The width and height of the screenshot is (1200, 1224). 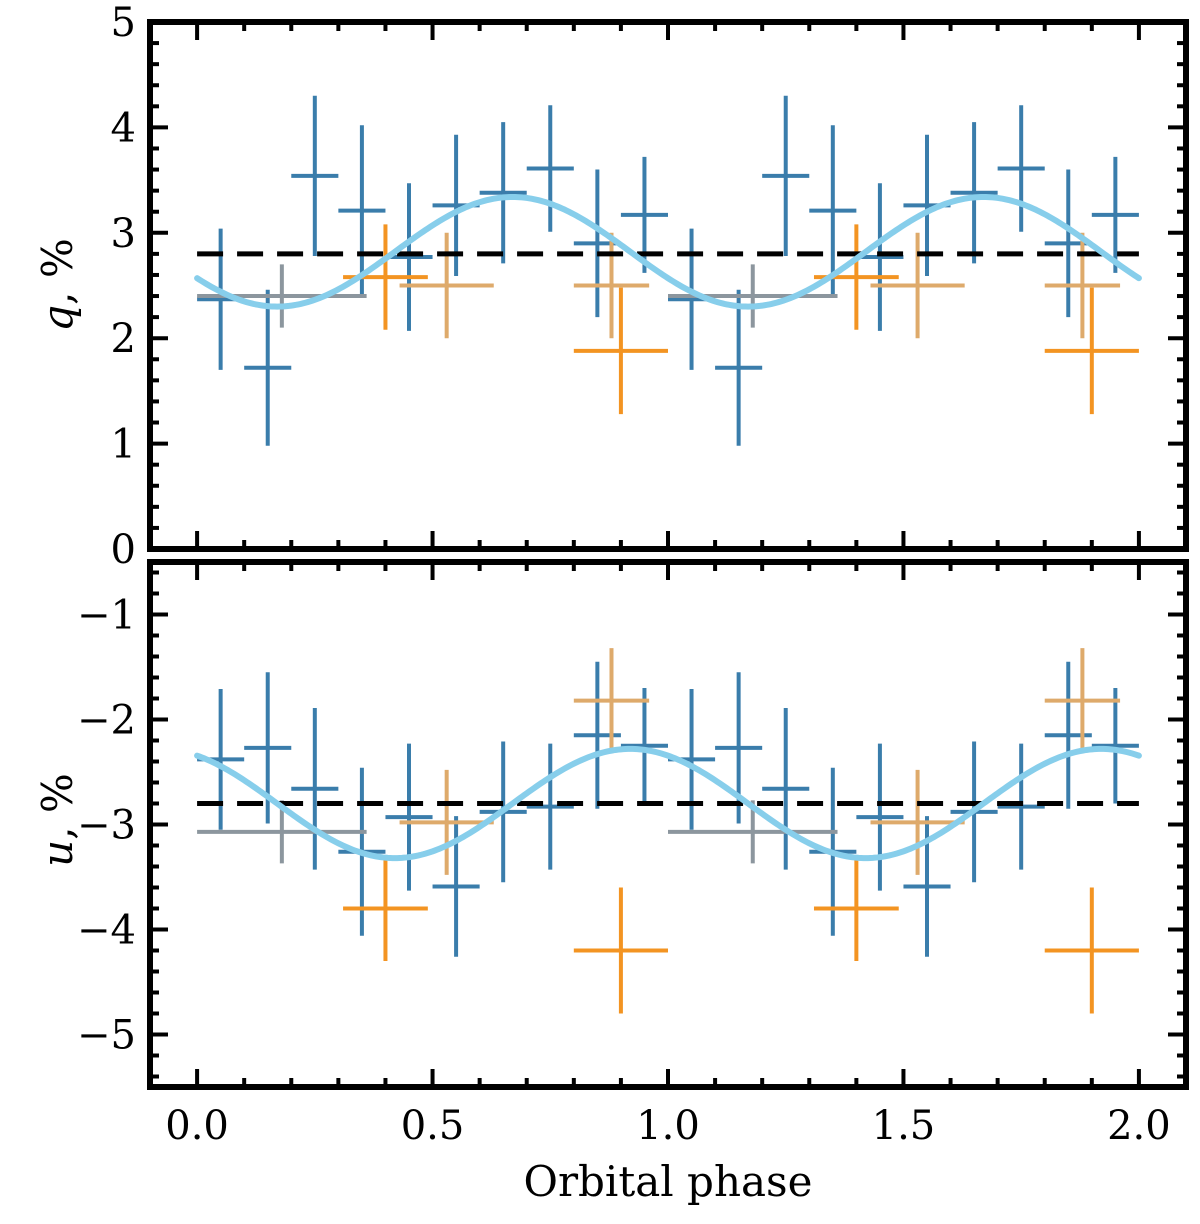 I want to click on y-tick-label: 0, so click(x=123, y=550).